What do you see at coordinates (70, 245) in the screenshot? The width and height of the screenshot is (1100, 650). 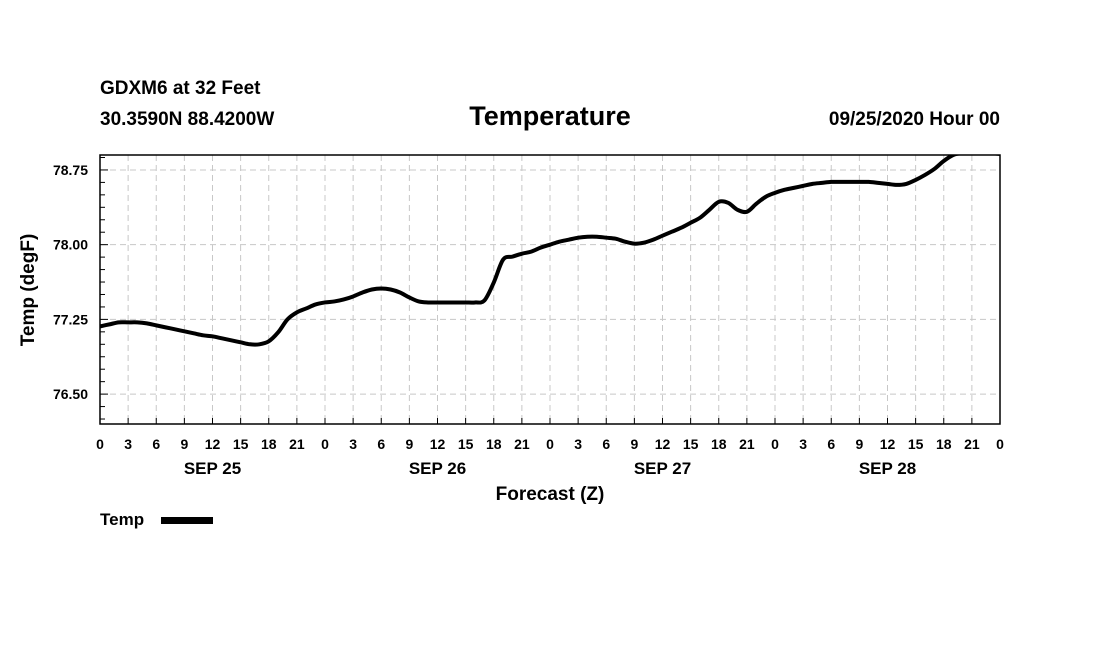 I see `y-tick-label: 78.00` at bounding box center [70, 245].